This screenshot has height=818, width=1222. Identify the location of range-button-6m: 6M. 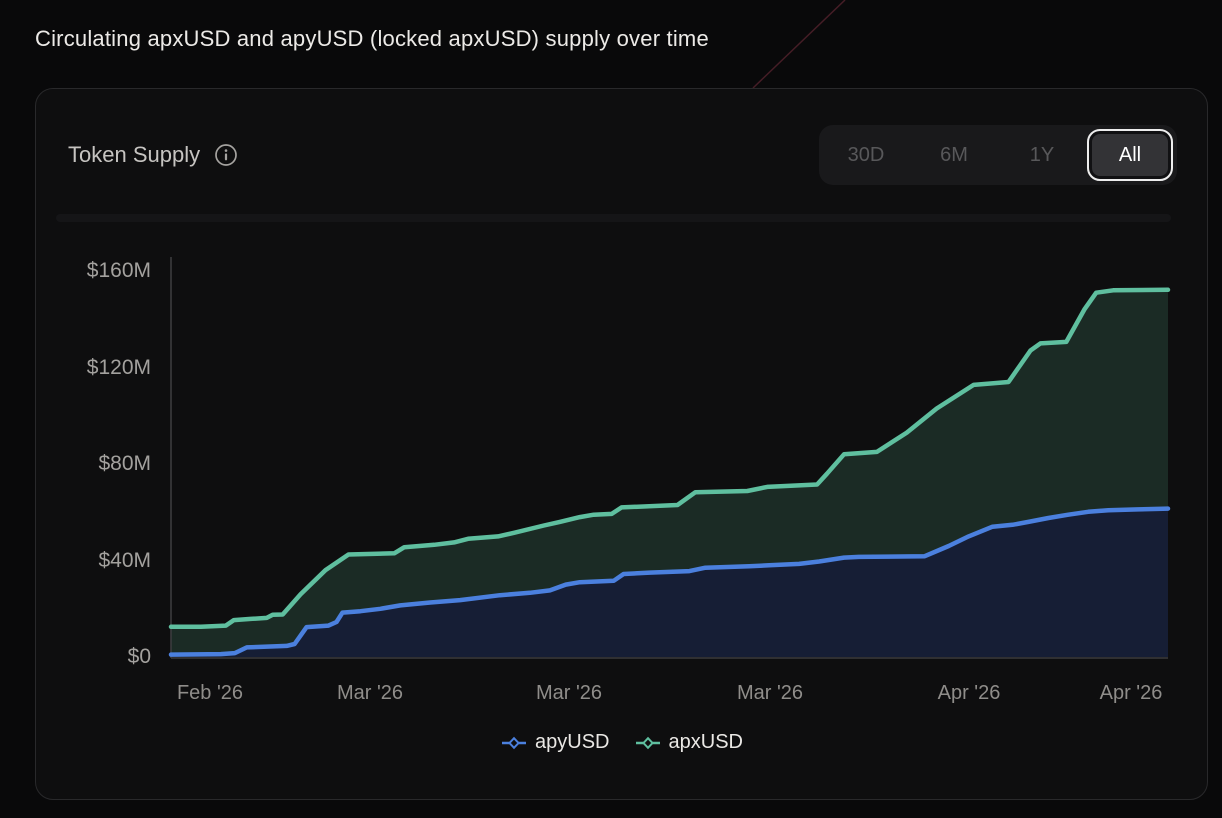
(954, 155).